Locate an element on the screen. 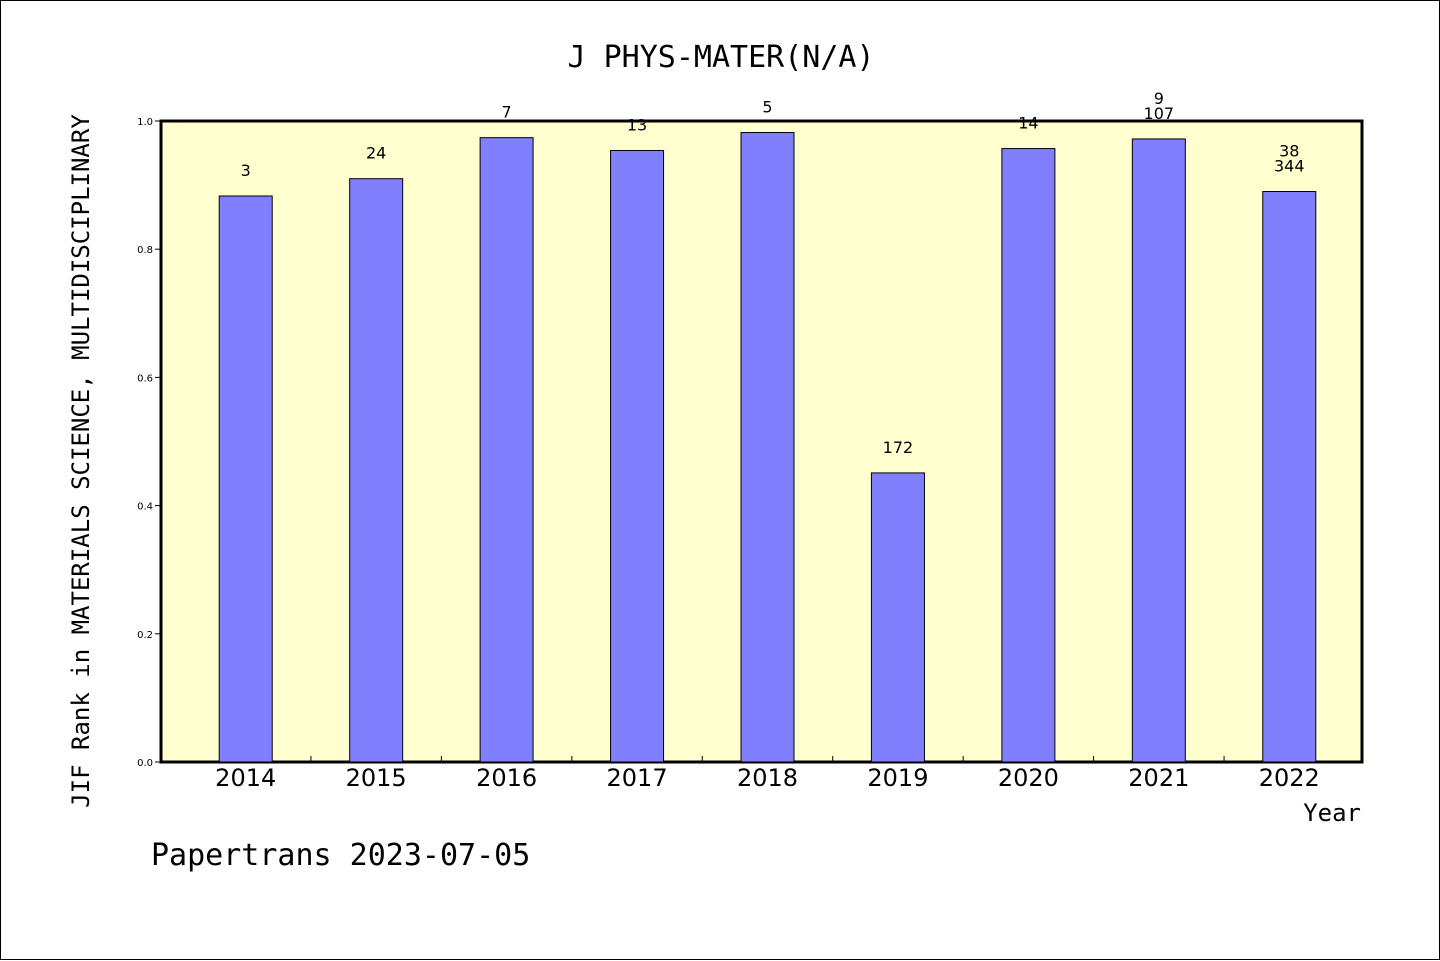  x-tick-label: 2017 is located at coordinates (637, 778).